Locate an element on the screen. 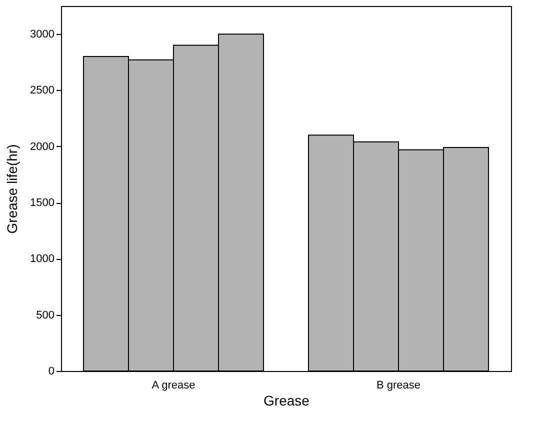 The width and height of the screenshot is (540, 426). y-tick-label: 500 is located at coordinates (45, 315).